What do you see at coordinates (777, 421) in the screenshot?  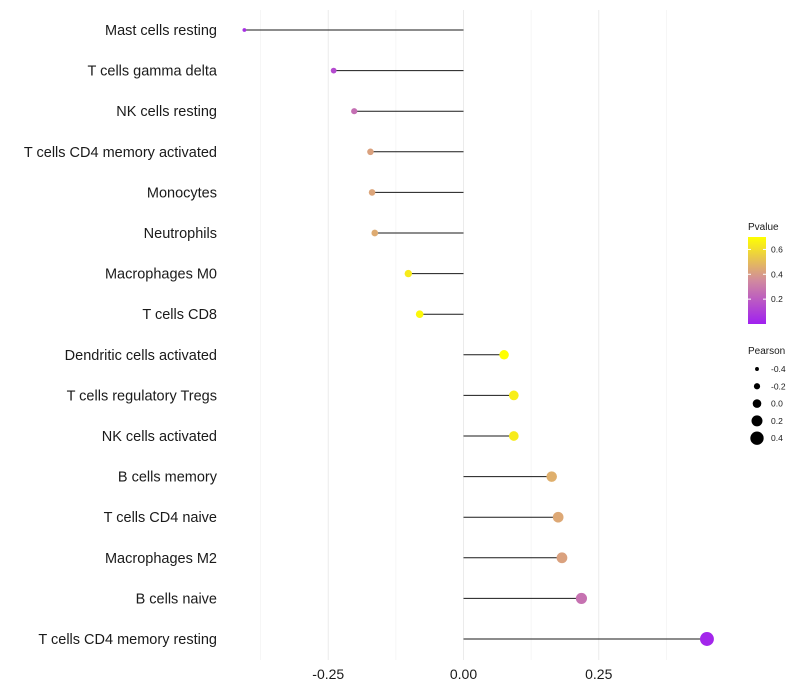 I see `size-legend-label: 0.2` at bounding box center [777, 421].